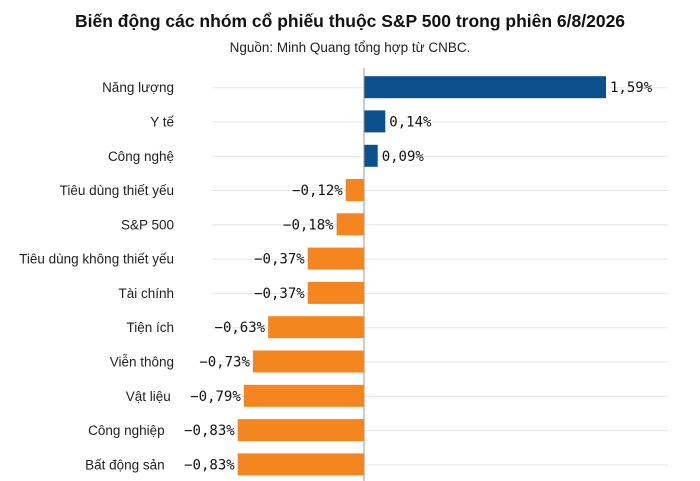  I want to click on category-label: Viễn thông, so click(142, 362).